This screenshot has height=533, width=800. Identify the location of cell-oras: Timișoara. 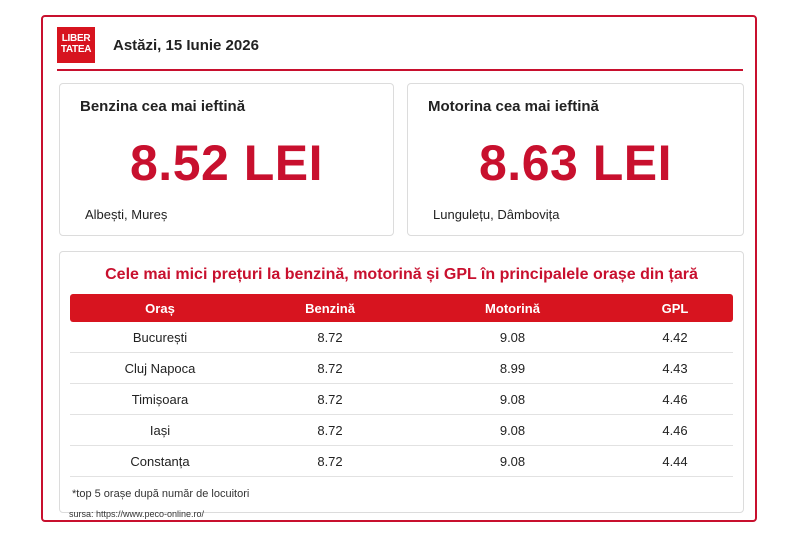
(160, 399).